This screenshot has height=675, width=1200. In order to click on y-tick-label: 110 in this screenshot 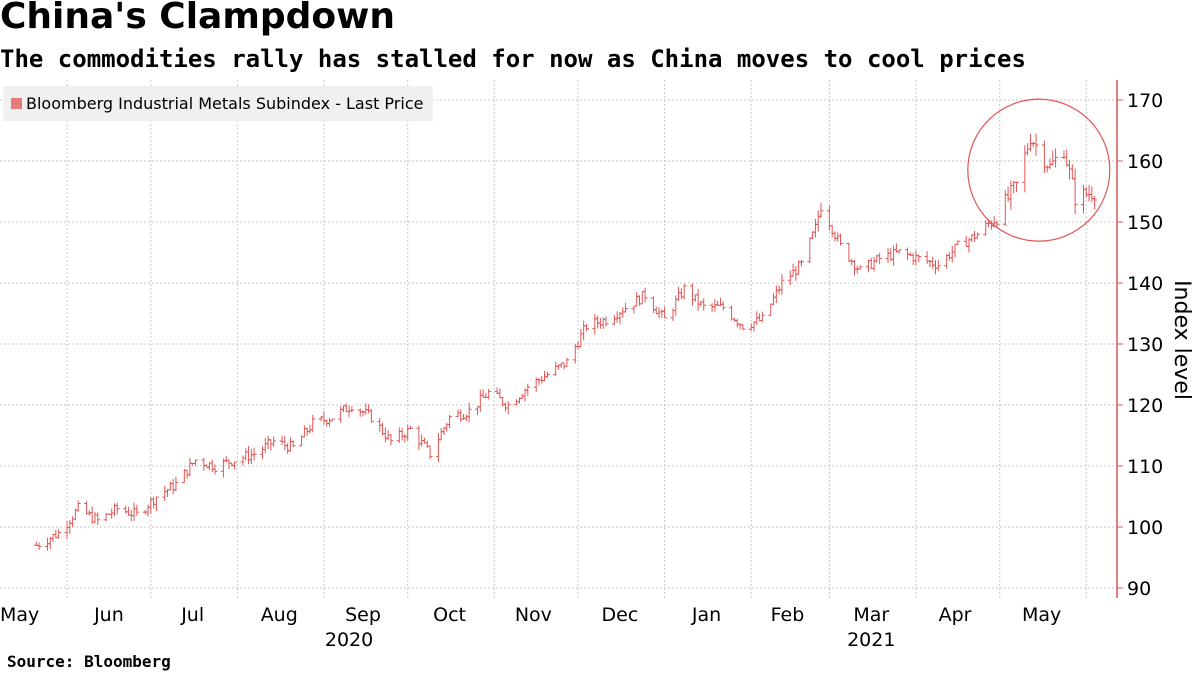, I will do `click(1145, 467)`.